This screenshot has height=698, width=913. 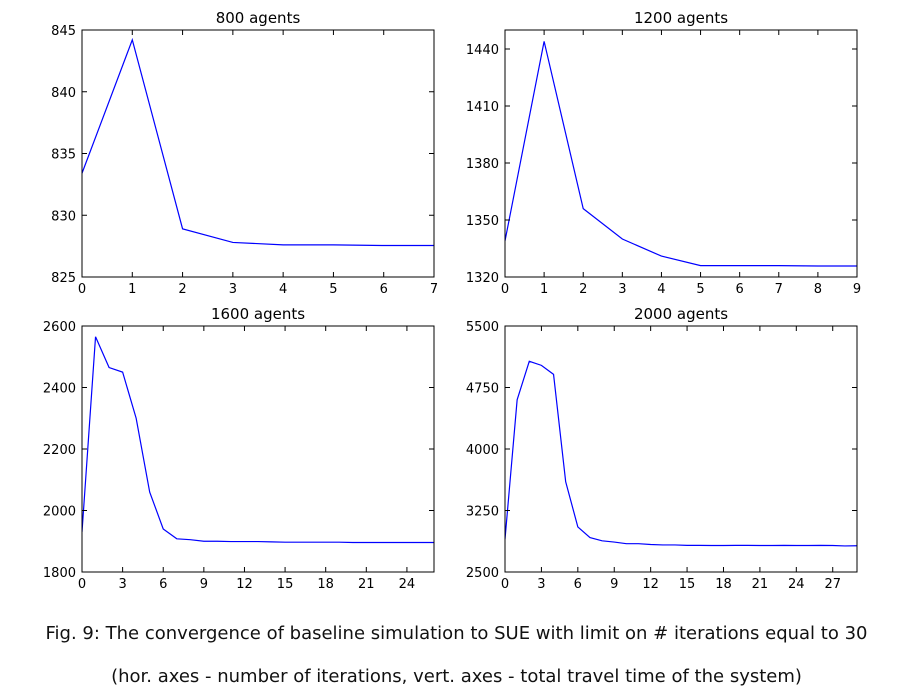 I want to click on y-tick-label: 2600, so click(x=59, y=327).